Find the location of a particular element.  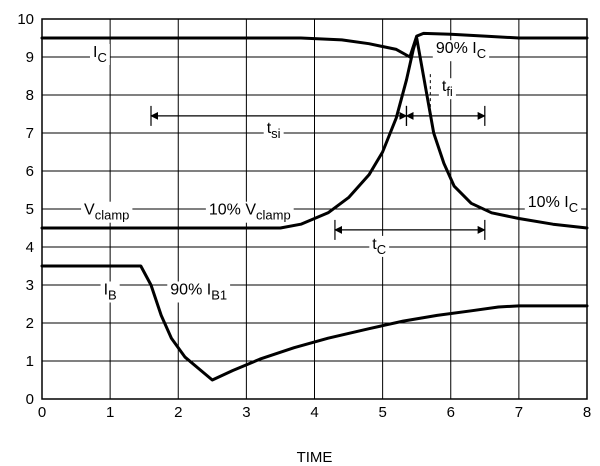

x-tick-label: 7 is located at coordinates (519, 412).